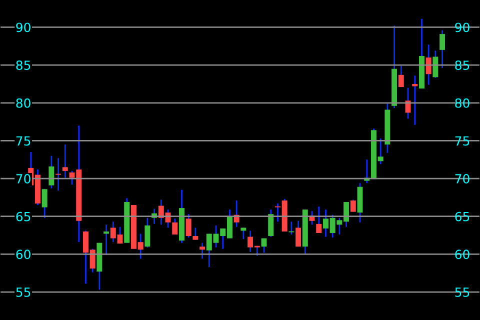 The width and height of the screenshot is (480, 320). What do you see at coordinates (23, 141) in the screenshot?
I see `y-tick-label: 75` at bounding box center [23, 141].